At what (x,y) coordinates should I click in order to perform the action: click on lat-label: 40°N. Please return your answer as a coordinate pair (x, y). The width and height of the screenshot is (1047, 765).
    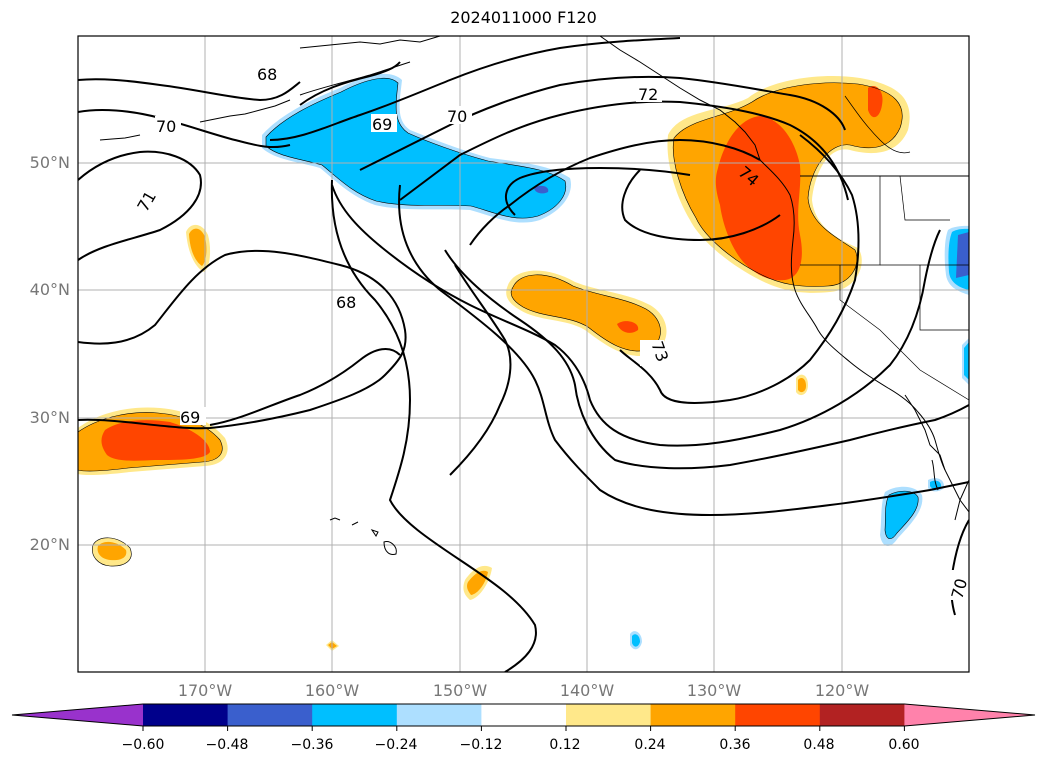
    Looking at the image, I should click on (49, 289).